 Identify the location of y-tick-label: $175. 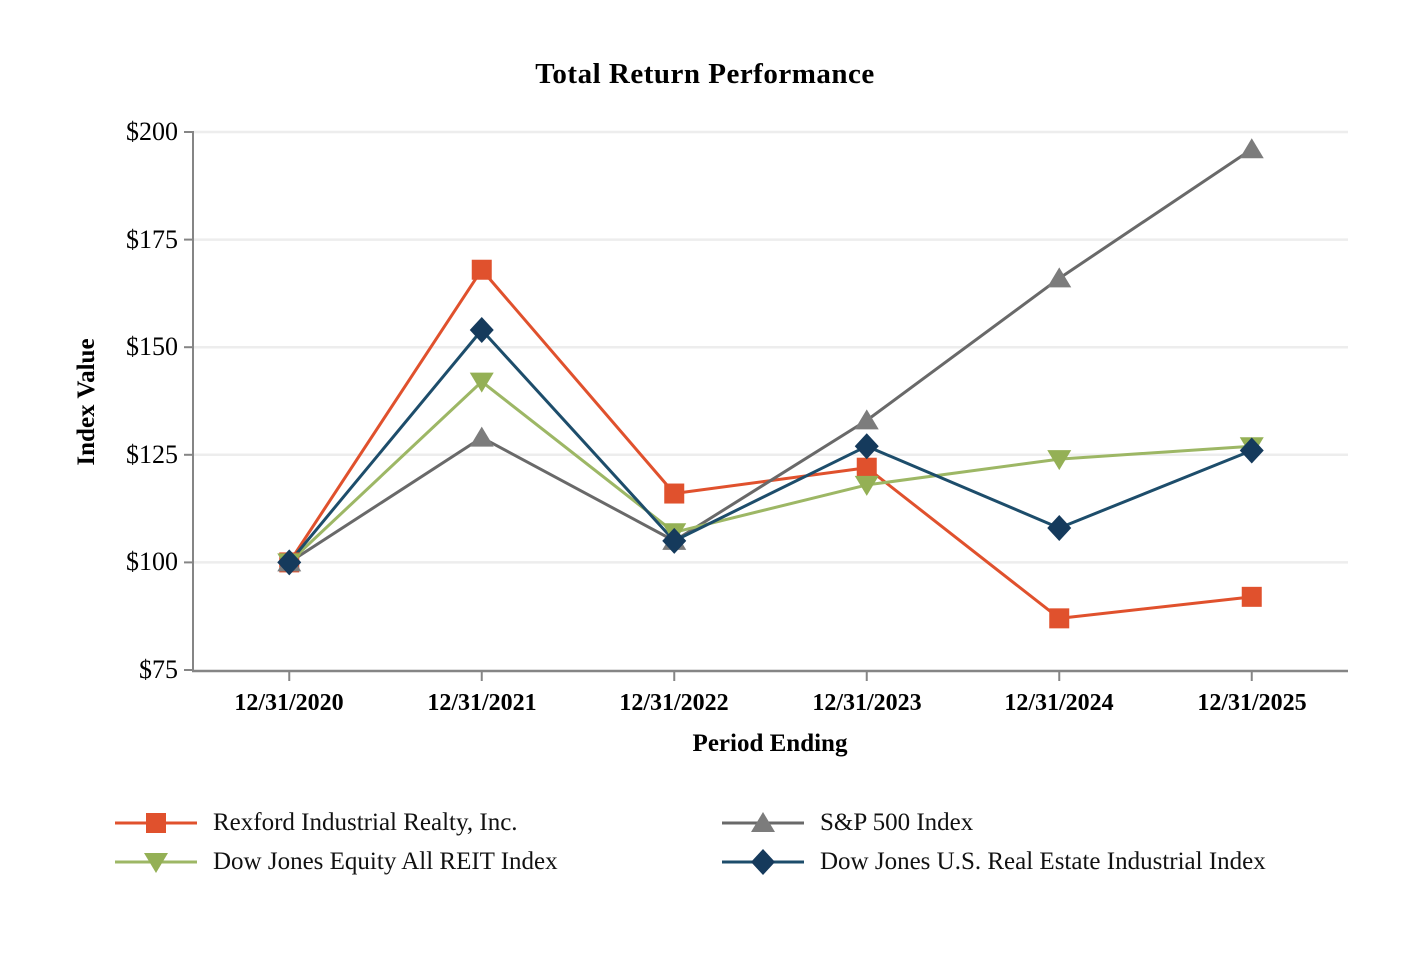
(152, 239).